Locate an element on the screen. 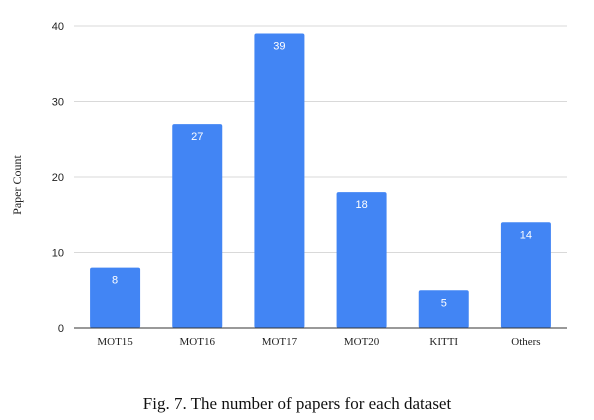 The height and width of the screenshot is (420, 594). x-tick-label: MOT20 is located at coordinates (362, 342).